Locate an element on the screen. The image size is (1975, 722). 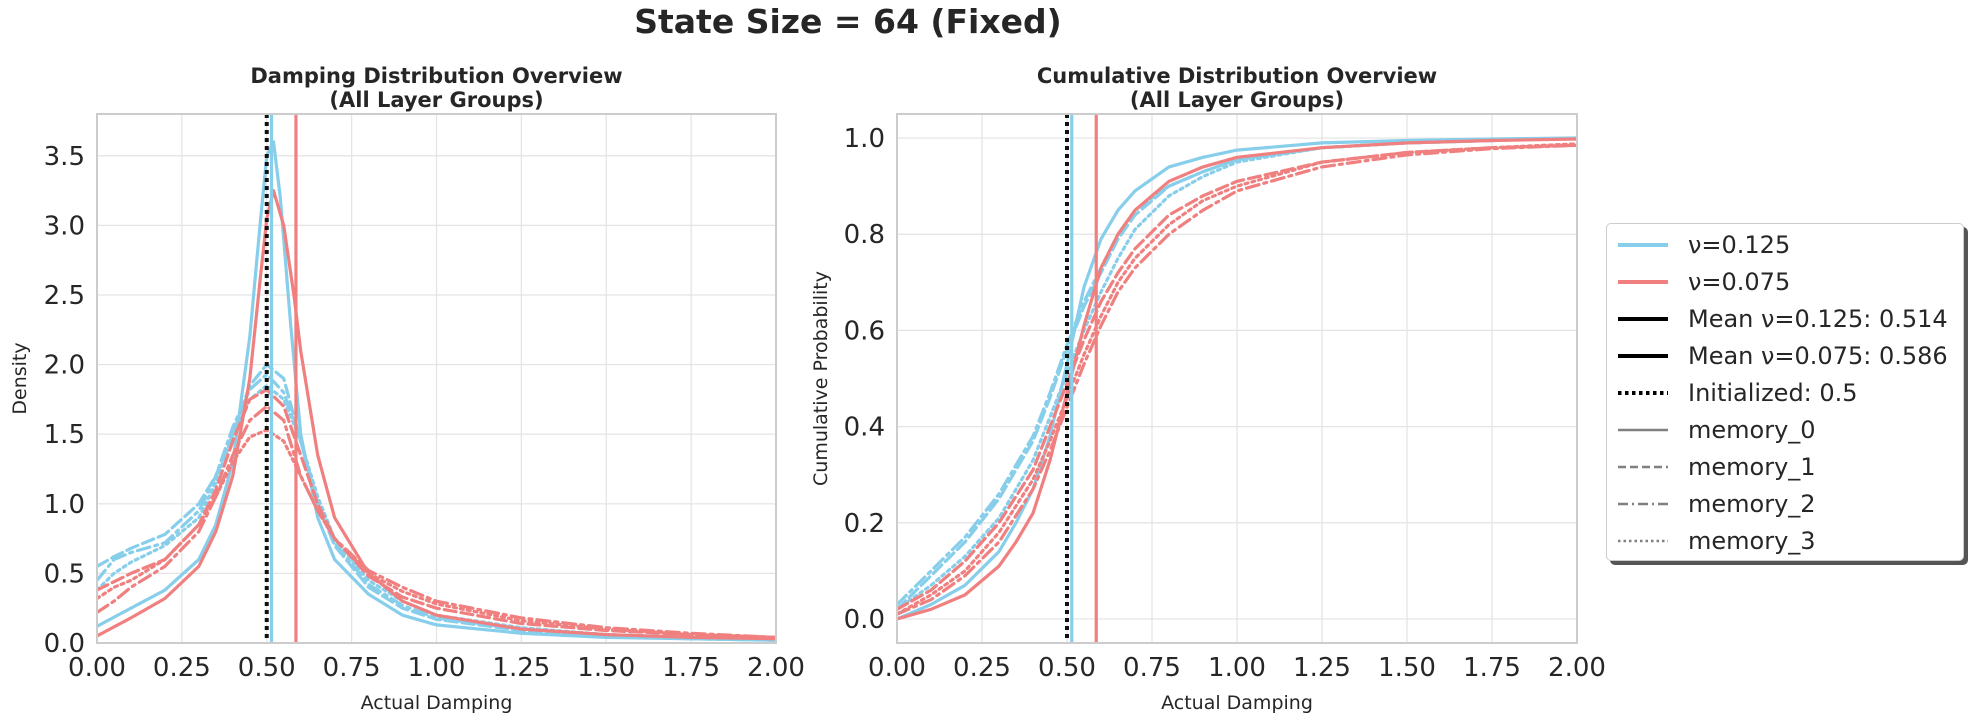
figure-suptitle: State Size = 64 (Fixed) is located at coordinates (848, 21).